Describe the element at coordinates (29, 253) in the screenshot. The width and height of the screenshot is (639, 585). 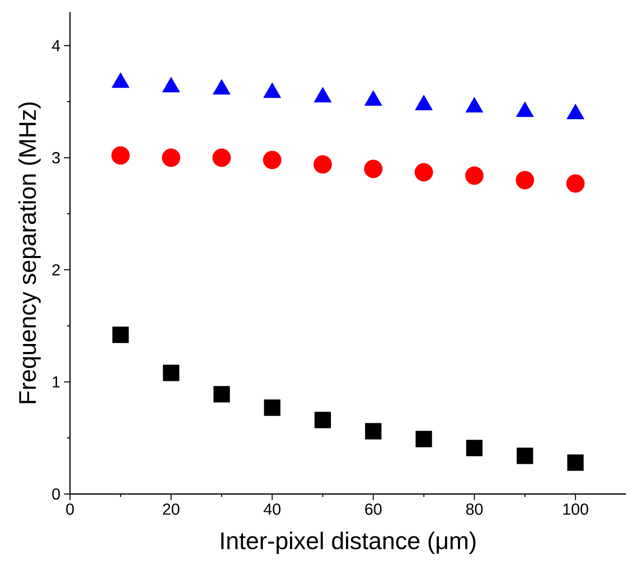
I see `y-axis-title: Frequency separation (MHz)` at that location.